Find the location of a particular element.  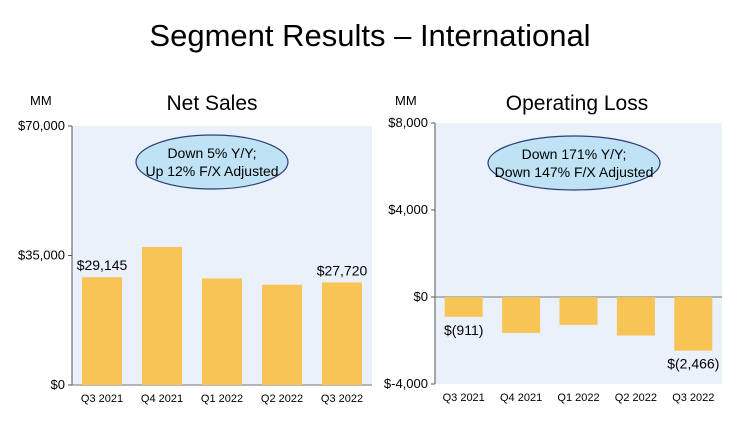

net-sales-category-label: Q4 2021 is located at coordinates (162, 399).